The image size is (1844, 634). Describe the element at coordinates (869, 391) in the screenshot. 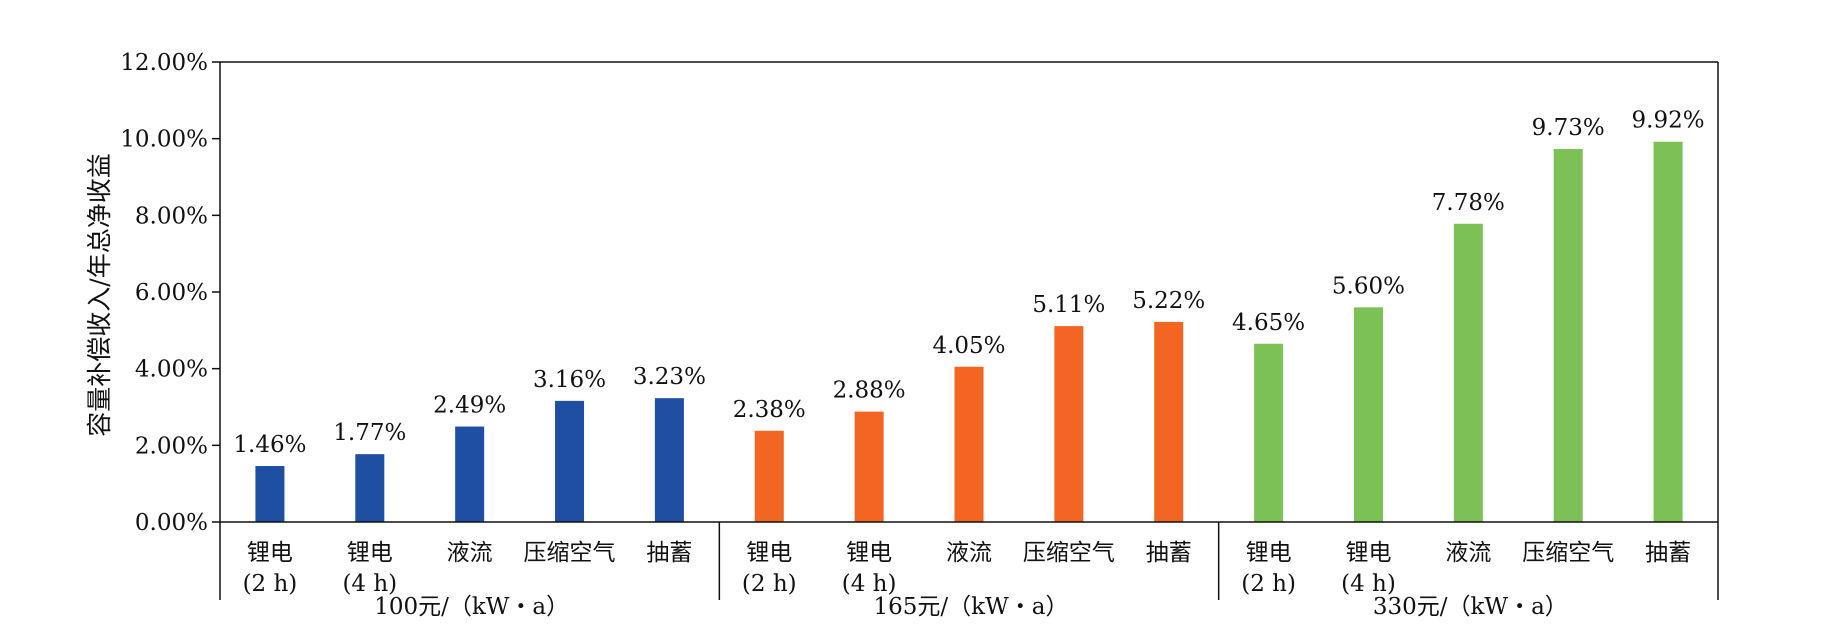

I see `bar-value-label: 2.88%` at that location.